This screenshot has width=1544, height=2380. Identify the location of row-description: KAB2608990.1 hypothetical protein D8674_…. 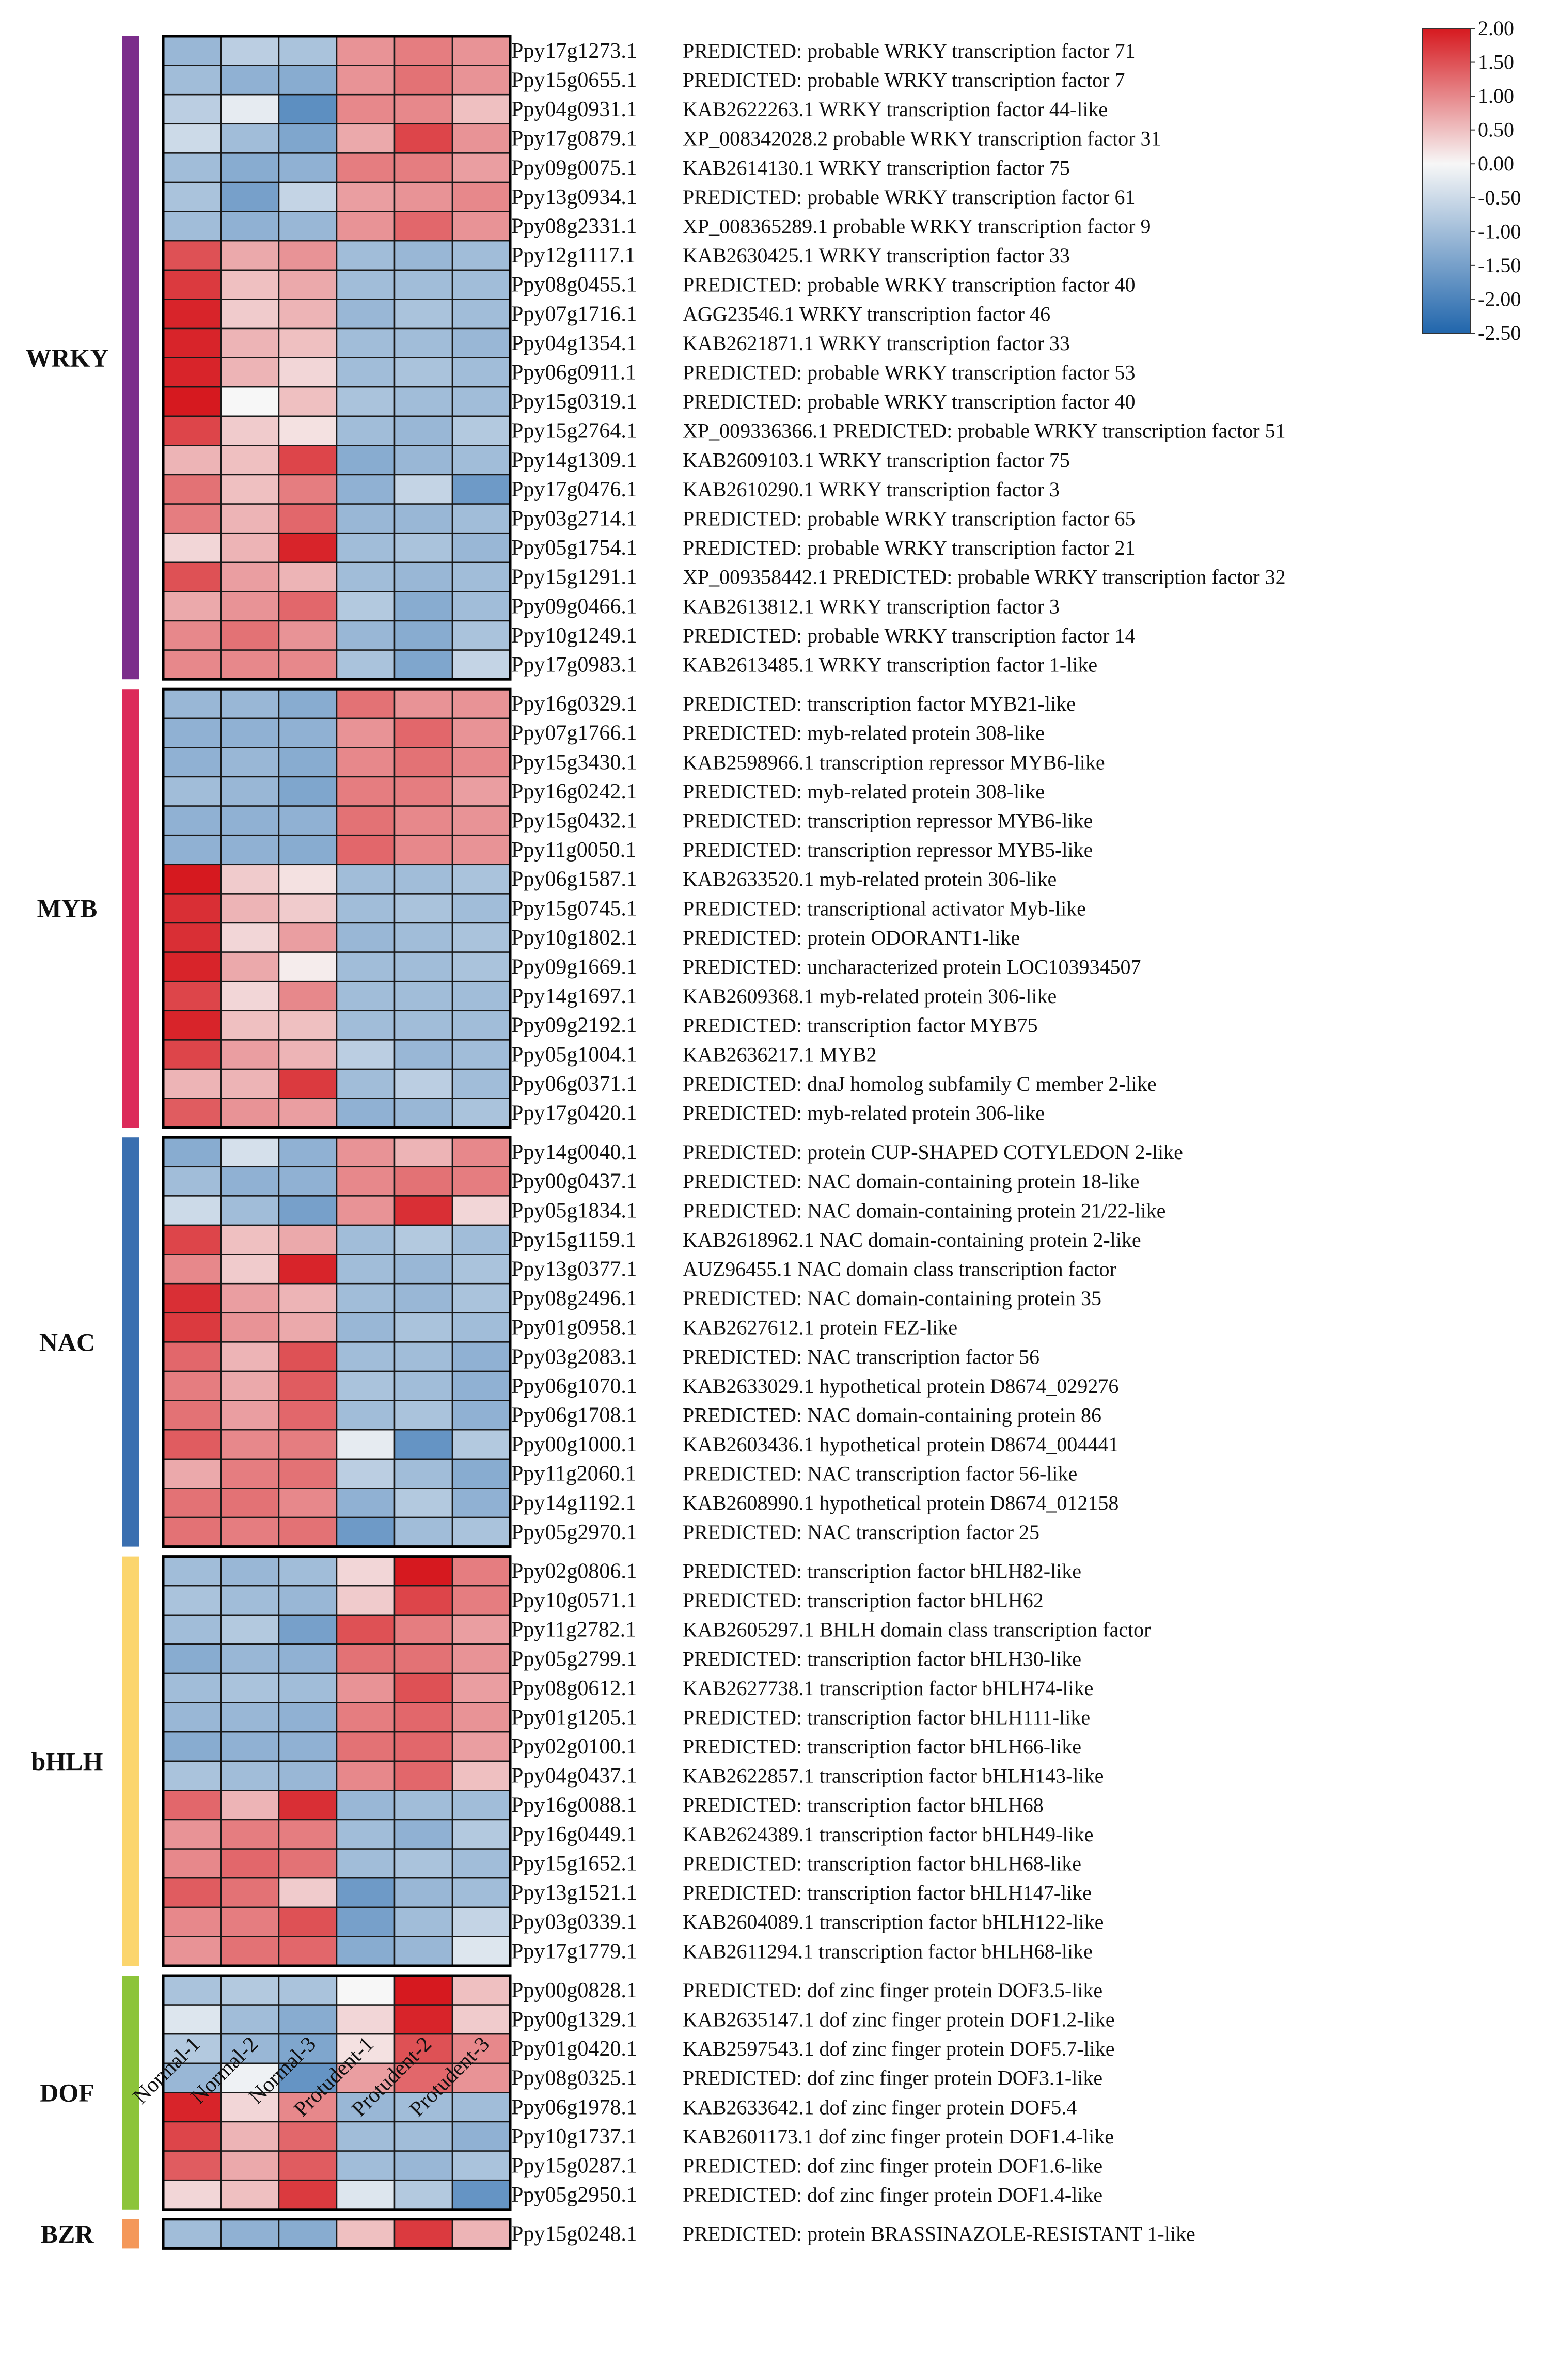
(901, 1502).